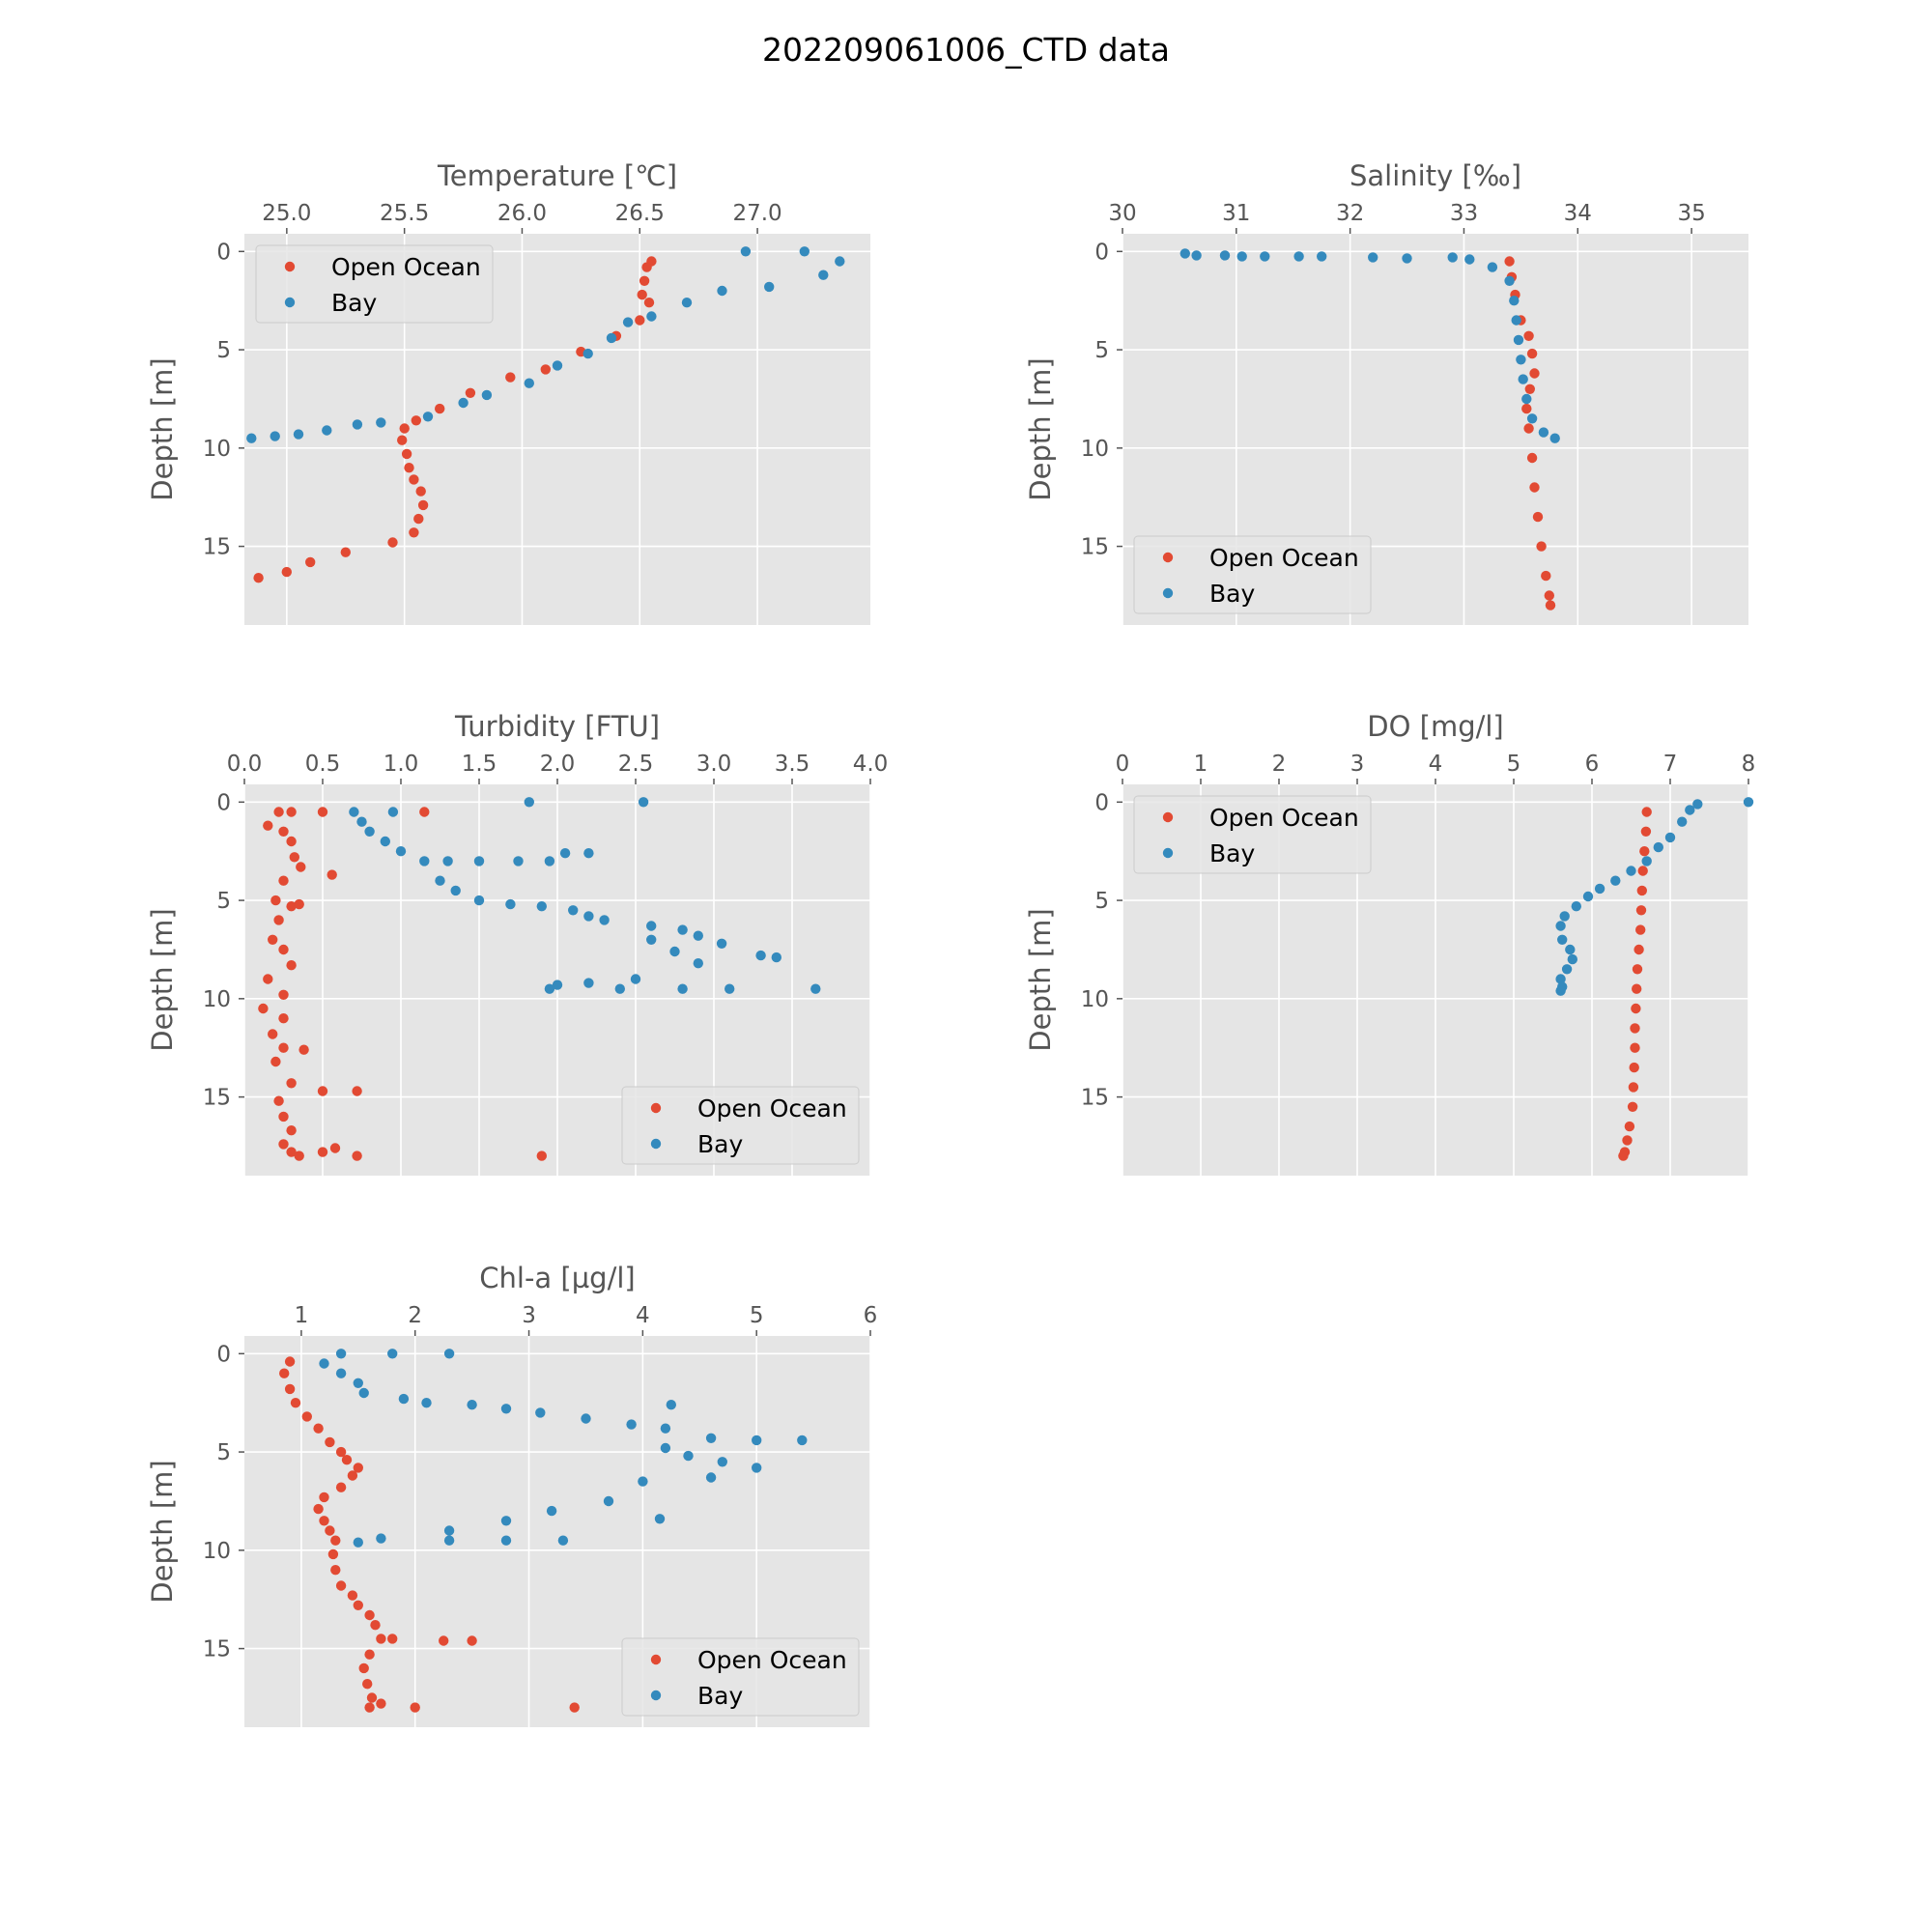 Image resolution: width=1932 pixels, height=1932 pixels. Describe the element at coordinates (217, 547) in the screenshot. I see `y-tick-label: 15` at that location.